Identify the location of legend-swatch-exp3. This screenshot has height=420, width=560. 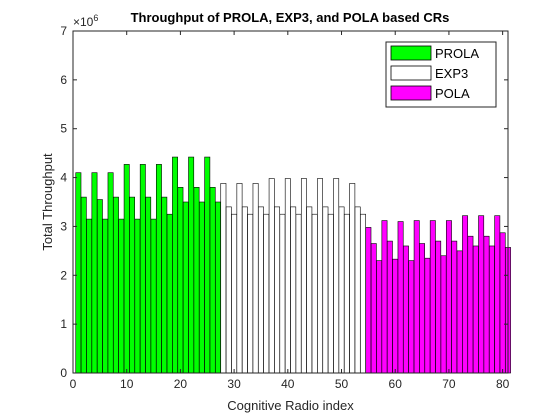
(411, 73).